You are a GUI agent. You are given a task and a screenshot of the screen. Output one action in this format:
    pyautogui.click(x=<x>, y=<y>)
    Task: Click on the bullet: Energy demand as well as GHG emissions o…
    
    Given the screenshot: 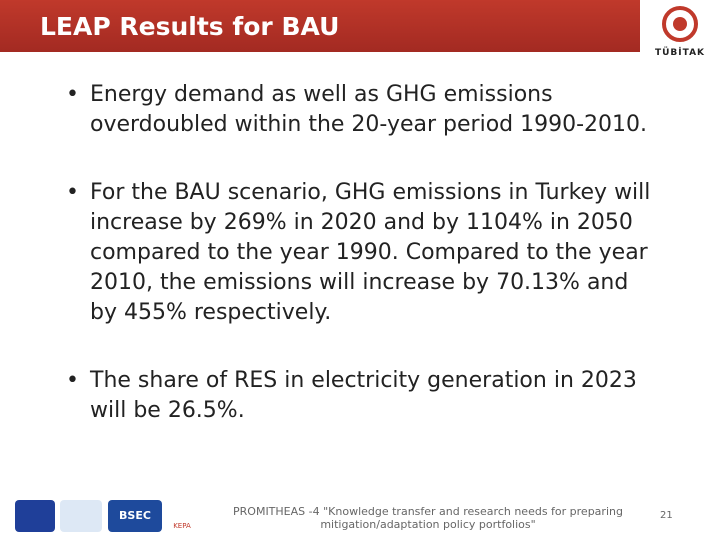 What is the action you would take?
    pyautogui.click(x=360, y=110)
    